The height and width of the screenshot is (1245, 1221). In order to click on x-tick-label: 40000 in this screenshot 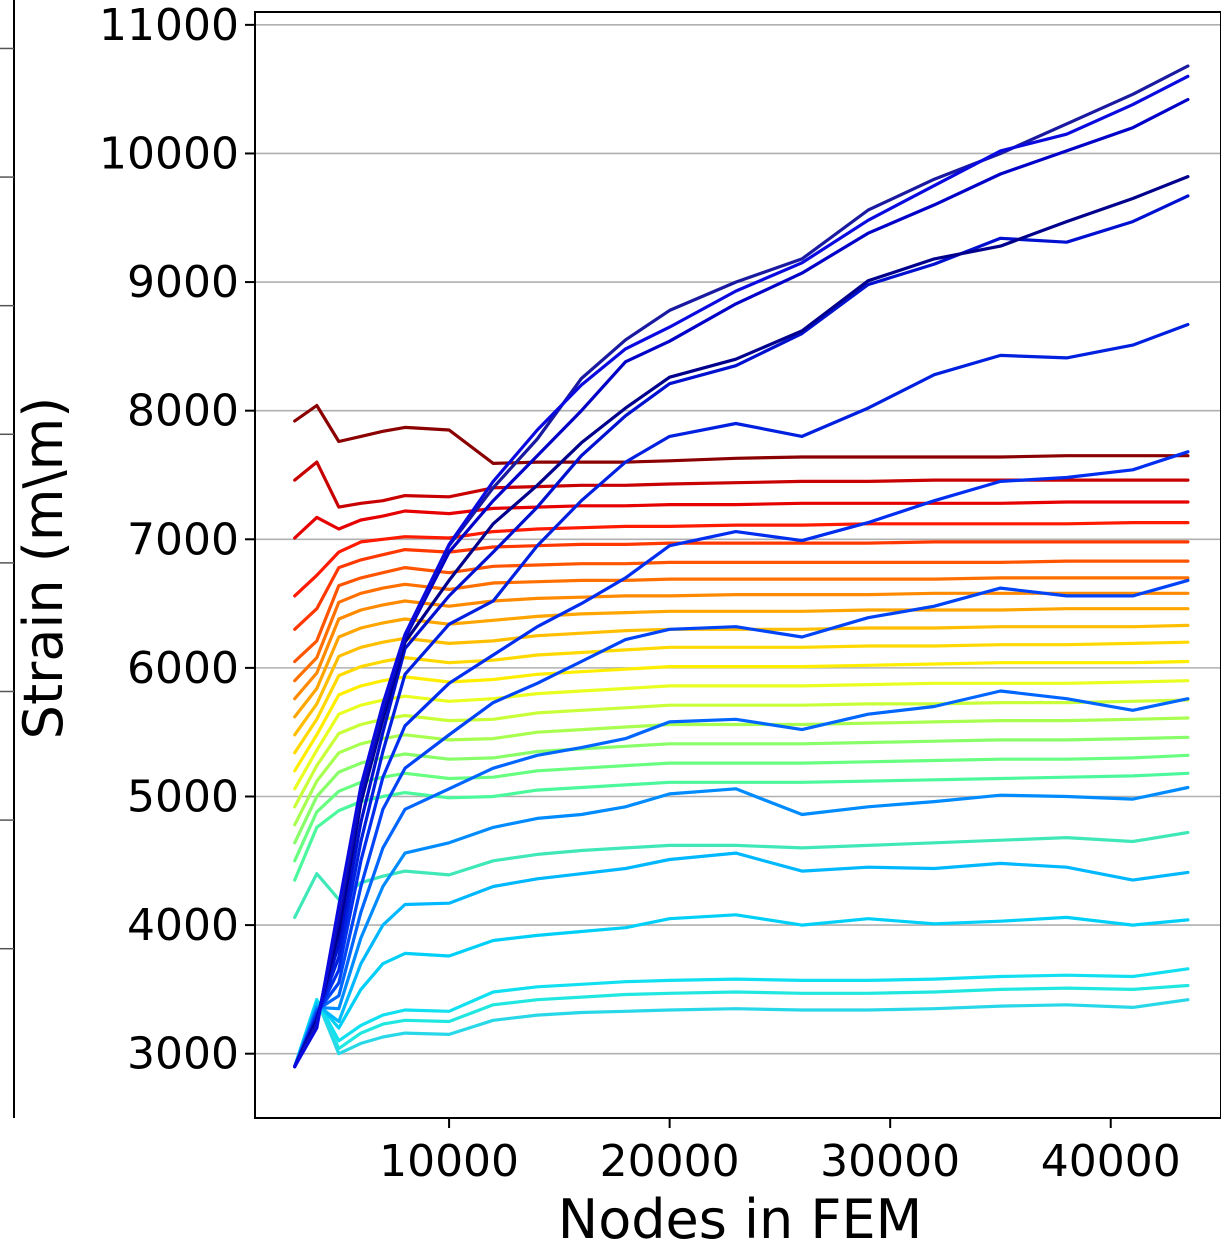, I will do `click(1111, 1161)`.